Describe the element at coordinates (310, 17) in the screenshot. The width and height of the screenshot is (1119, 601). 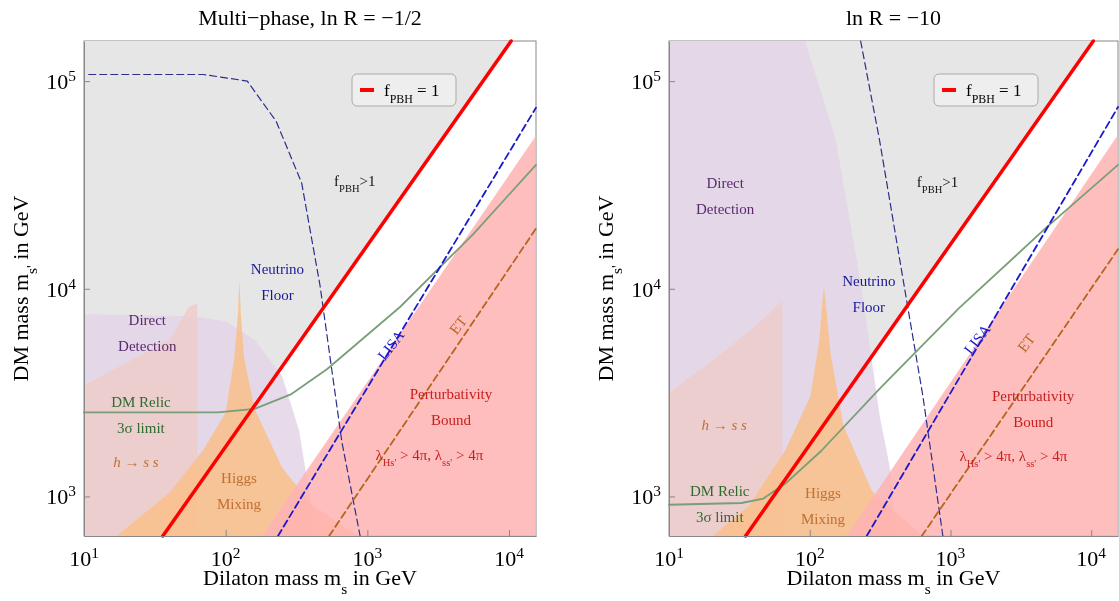
I see `chart-title: Multi−phase, ln R = −1/2` at that location.